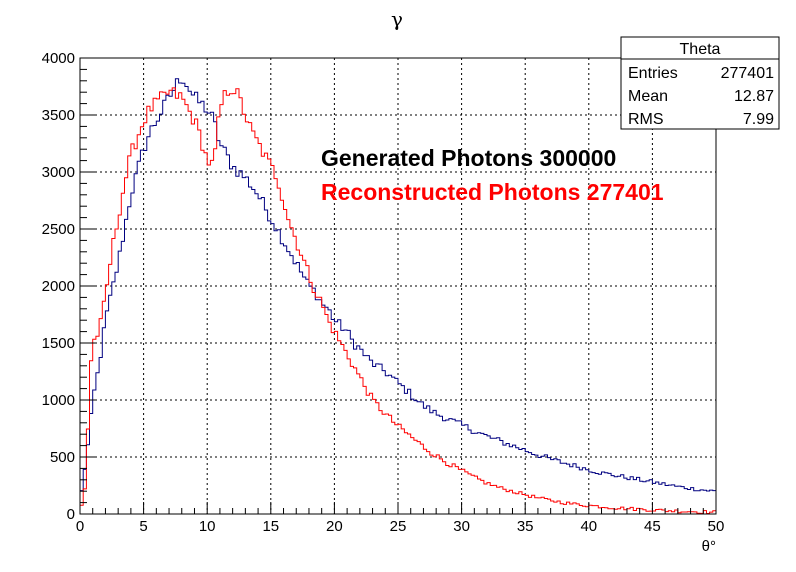 This screenshot has width=796, height=572. What do you see at coordinates (716, 526) in the screenshot?
I see `x-tick-label: 50` at bounding box center [716, 526].